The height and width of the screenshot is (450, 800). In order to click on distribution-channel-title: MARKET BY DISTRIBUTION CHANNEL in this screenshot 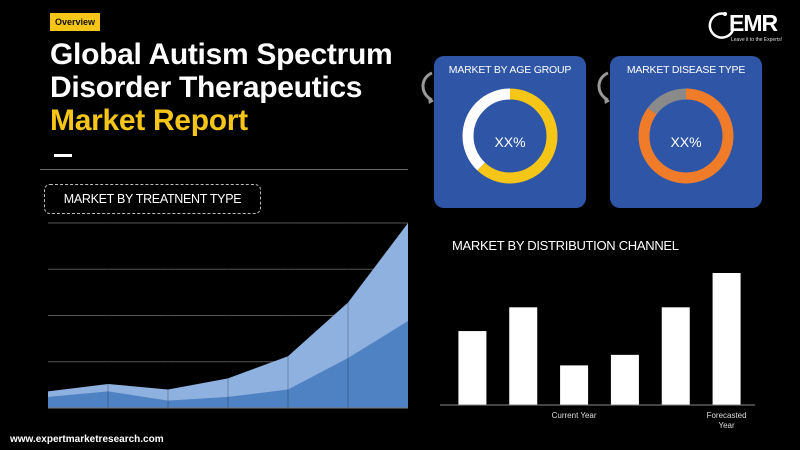, I will do `click(565, 245)`.